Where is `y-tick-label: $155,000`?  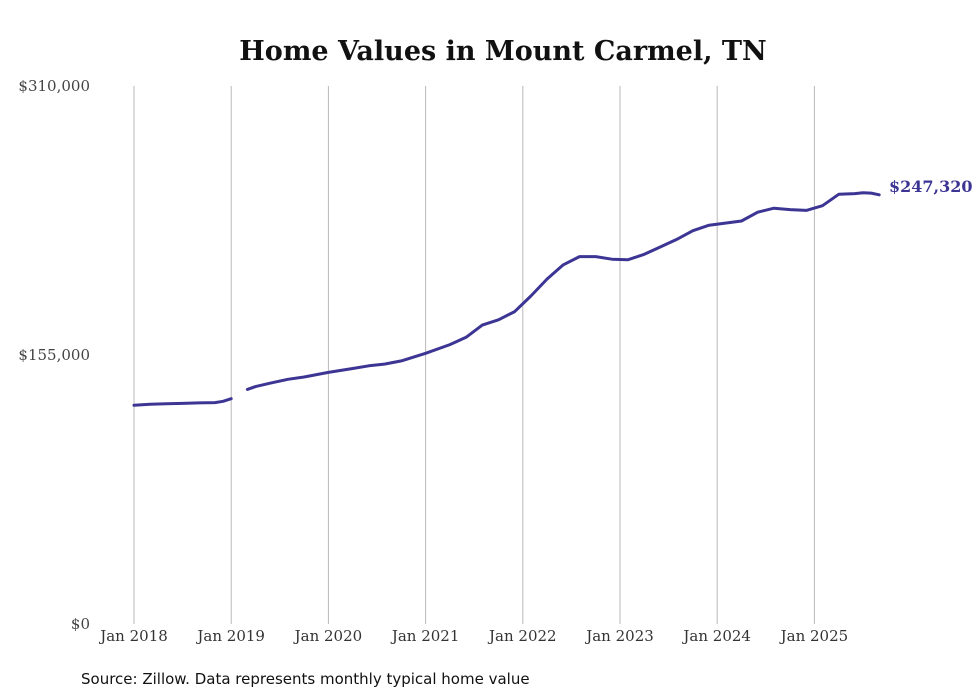 y-tick-label: $155,000 is located at coordinates (54, 355).